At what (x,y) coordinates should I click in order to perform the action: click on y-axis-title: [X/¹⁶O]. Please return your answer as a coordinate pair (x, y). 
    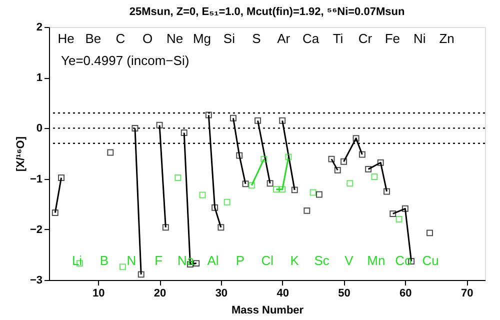
    Looking at the image, I should click on (20, 154).